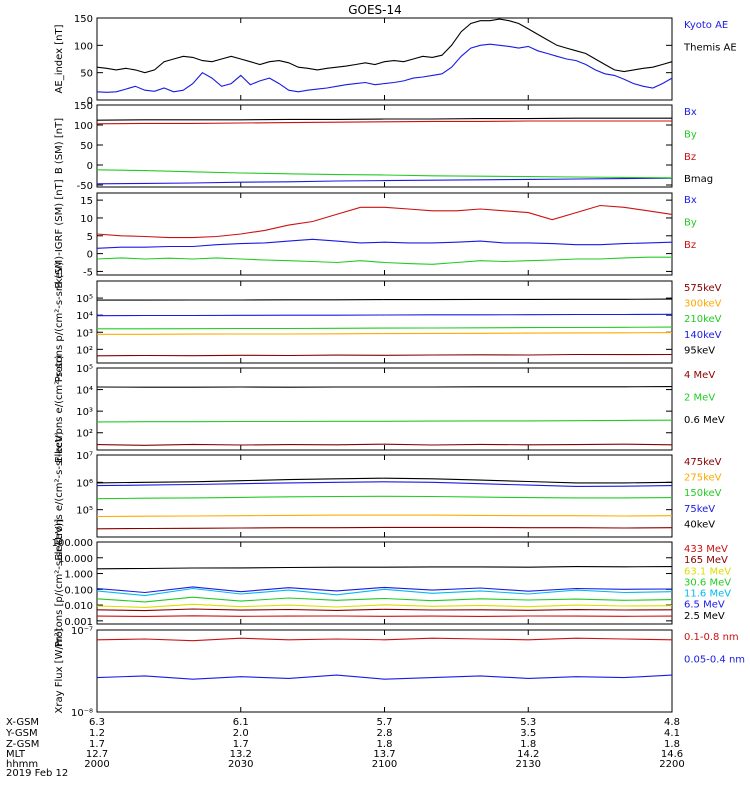 The width and height of the screenshot is (750, 804). I want to click on ytick-label: 10⁻⁷, so click(82, 631).